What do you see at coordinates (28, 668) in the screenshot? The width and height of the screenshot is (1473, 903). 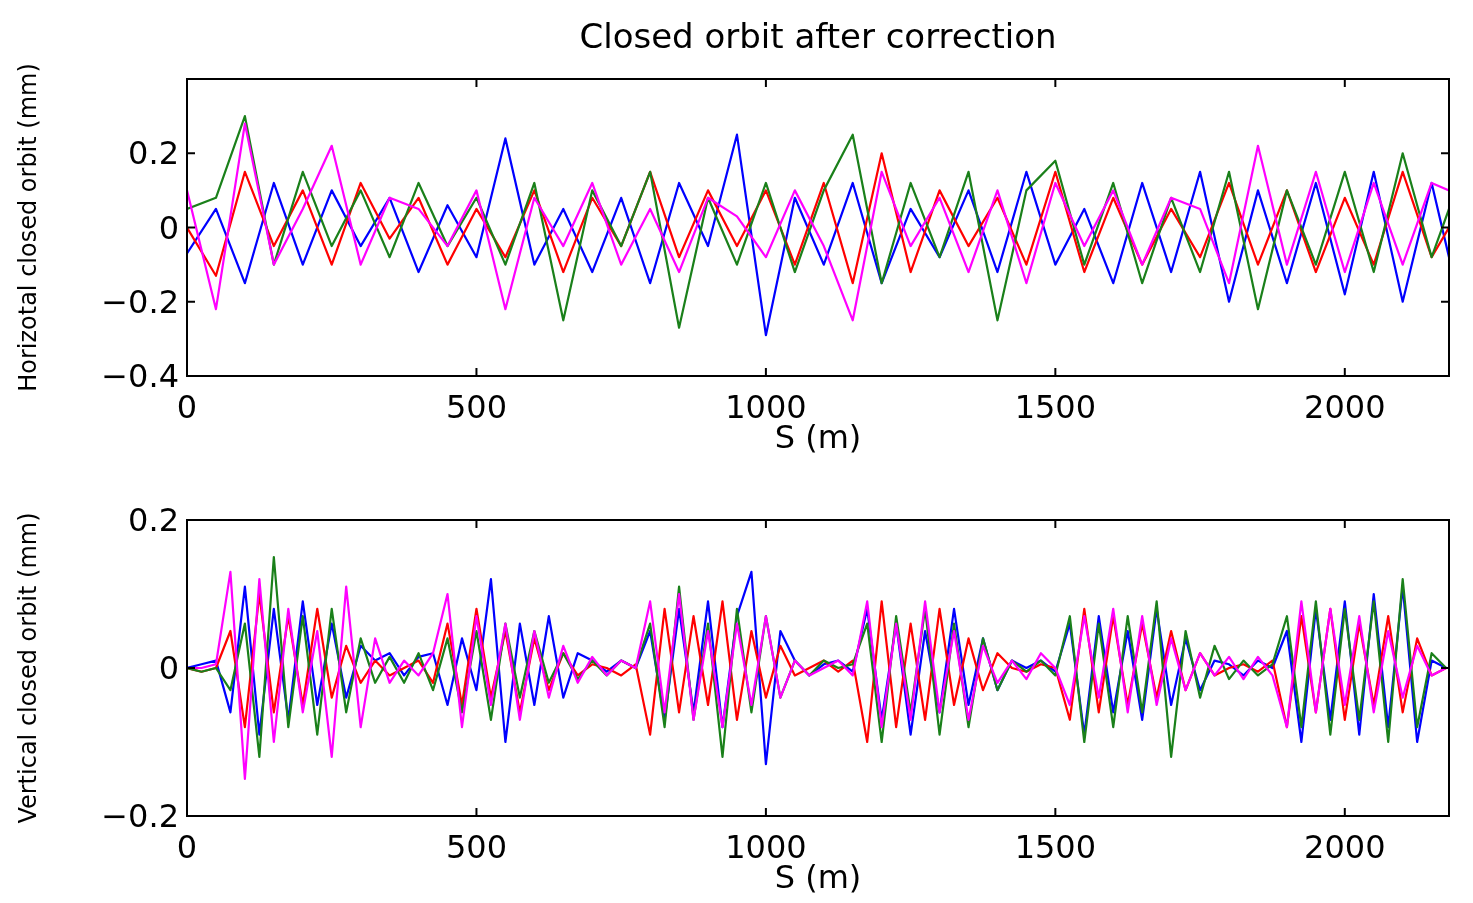 I see `y-axis-title: Vertical closed orbit (mm)` at bounding box center [28, 668].